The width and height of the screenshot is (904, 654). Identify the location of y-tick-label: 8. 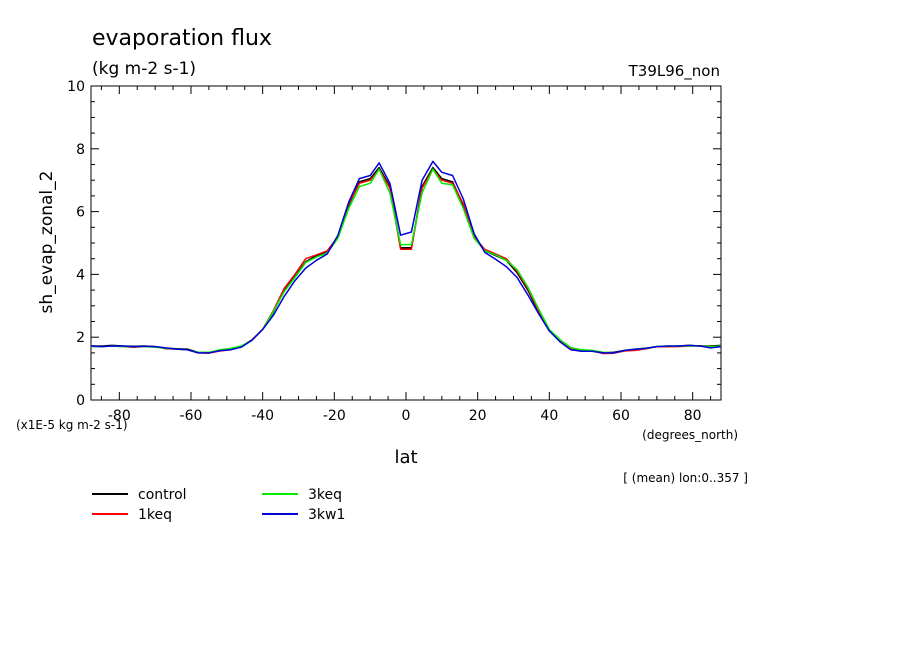
(80, 150).